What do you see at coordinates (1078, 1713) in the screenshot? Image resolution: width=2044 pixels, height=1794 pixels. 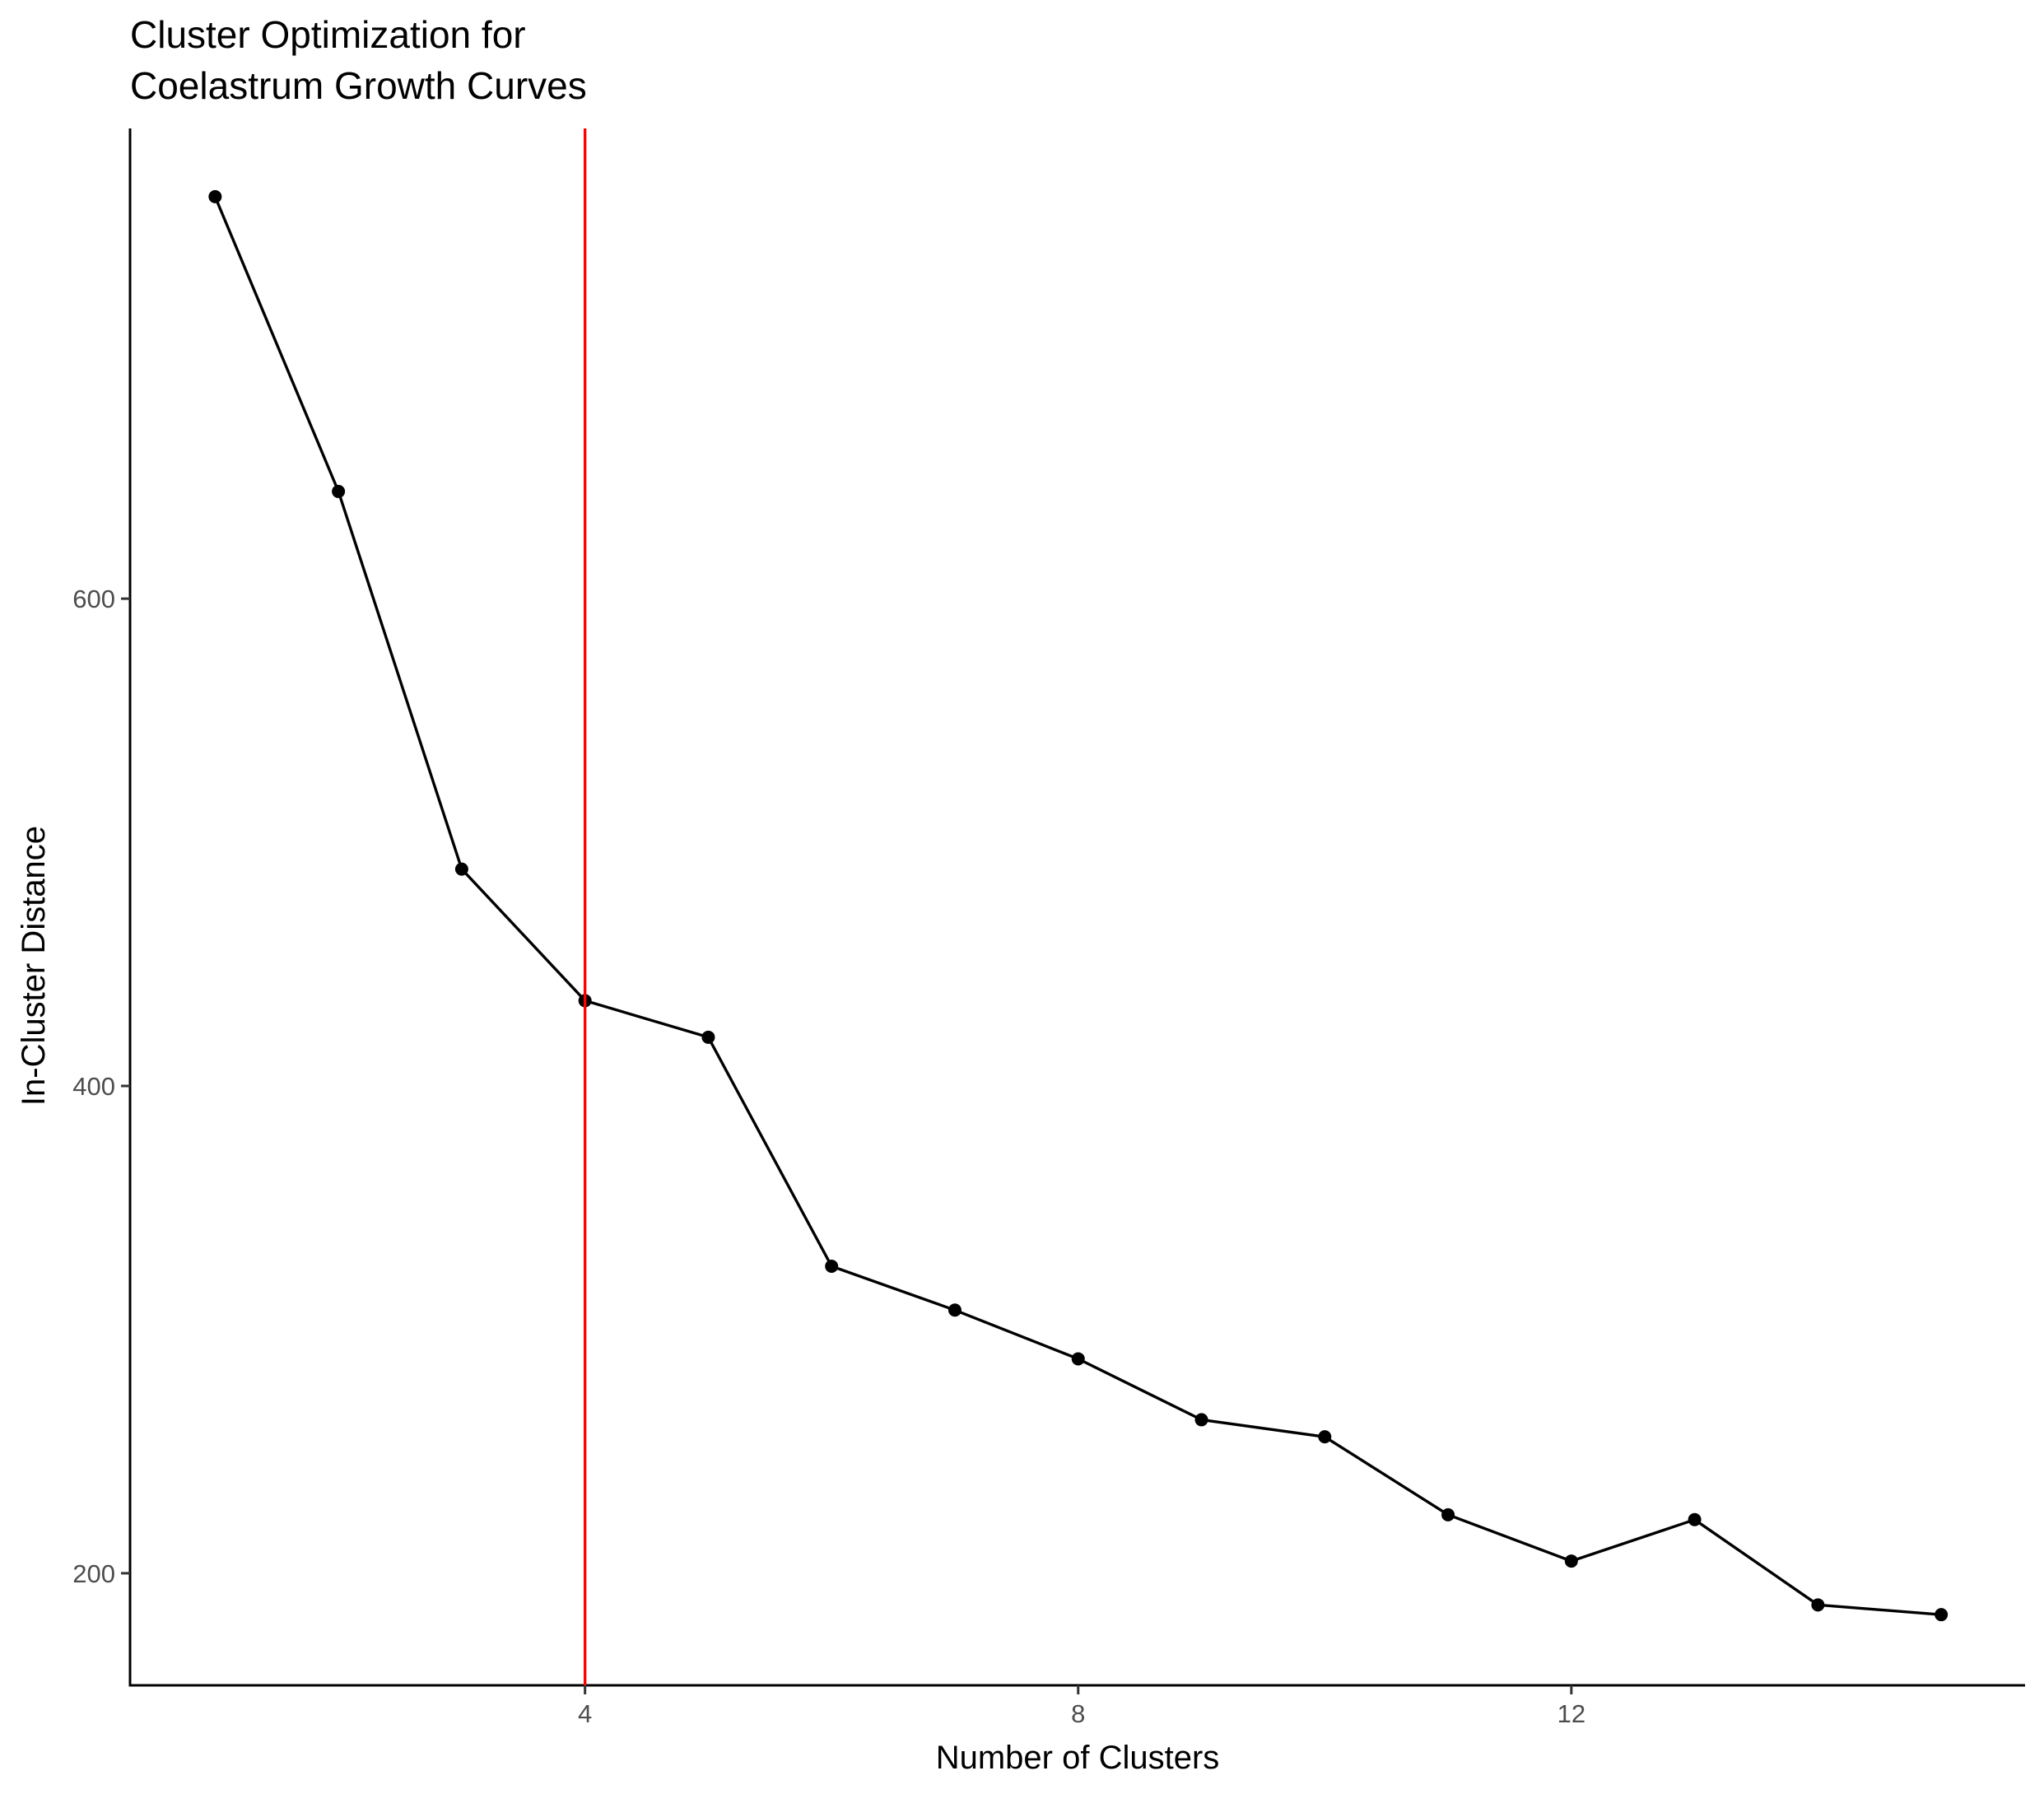 I see `x-tick-label: 8` at bounding box center [1078, 1713].